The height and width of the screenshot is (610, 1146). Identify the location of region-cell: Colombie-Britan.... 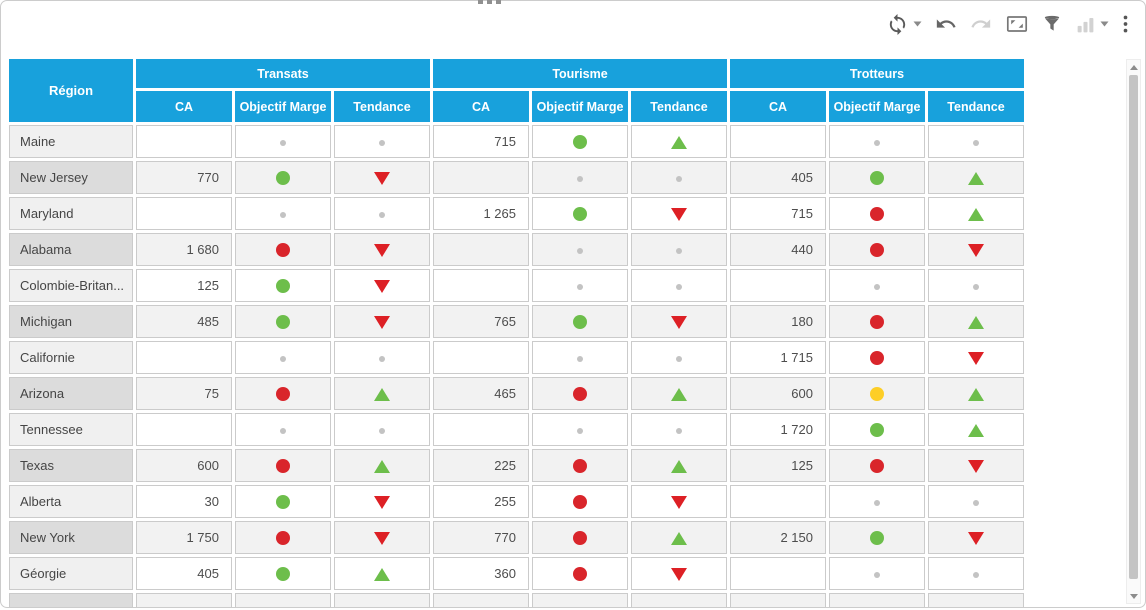
(71, 285).